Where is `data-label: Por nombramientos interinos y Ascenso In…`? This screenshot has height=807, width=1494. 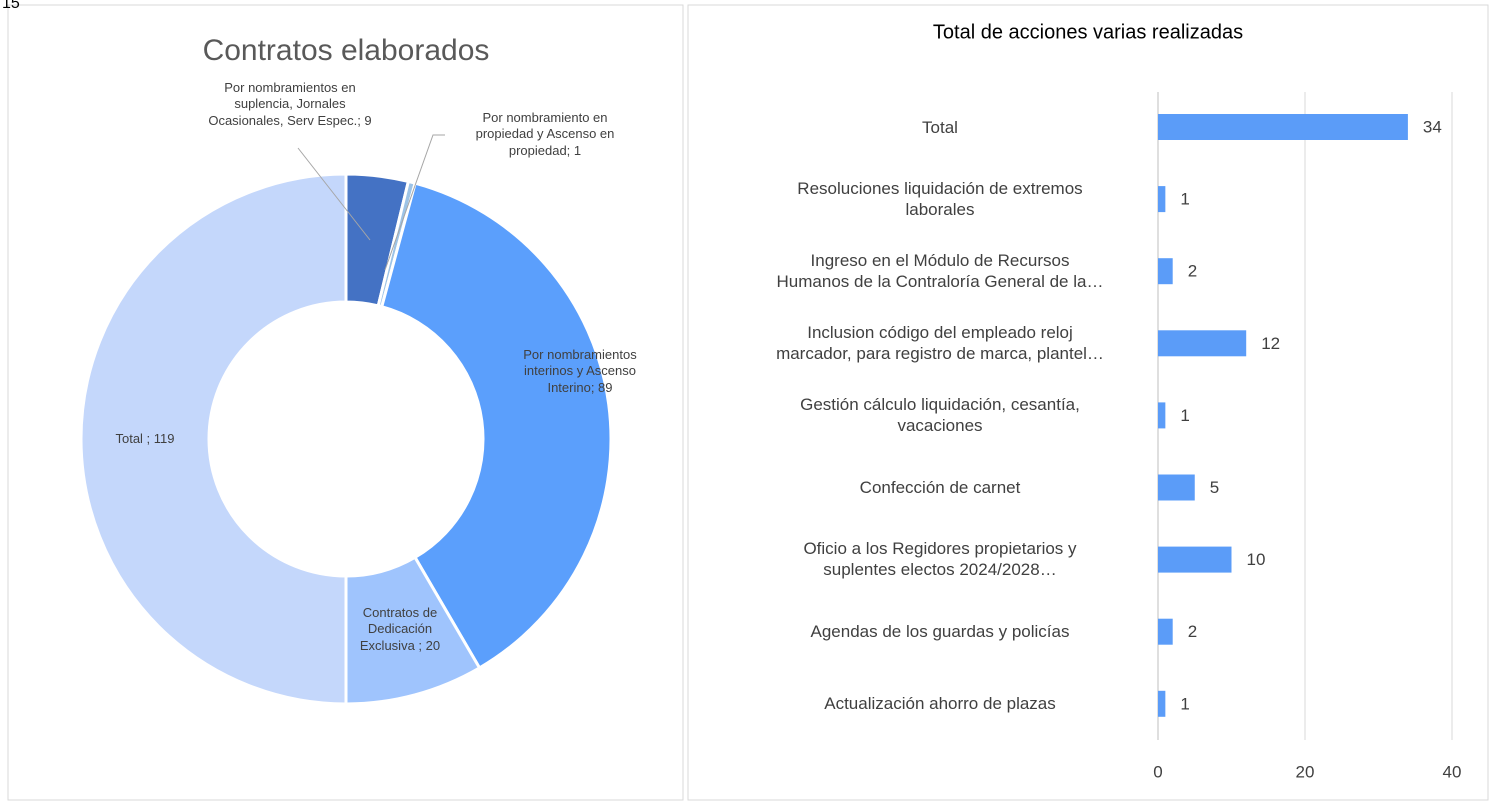
data-label: Por nombramientos interinos y Ascenso In… is located at coordinates (580, 371).